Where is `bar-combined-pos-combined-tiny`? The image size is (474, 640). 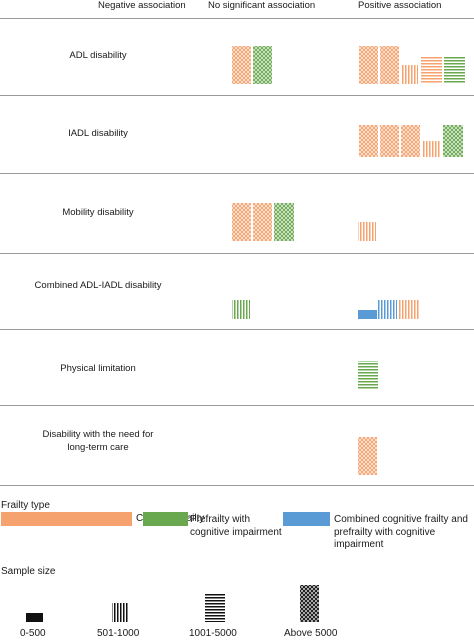
bar-combined-pos-combined-tiny is located at coordinates (367, 314).